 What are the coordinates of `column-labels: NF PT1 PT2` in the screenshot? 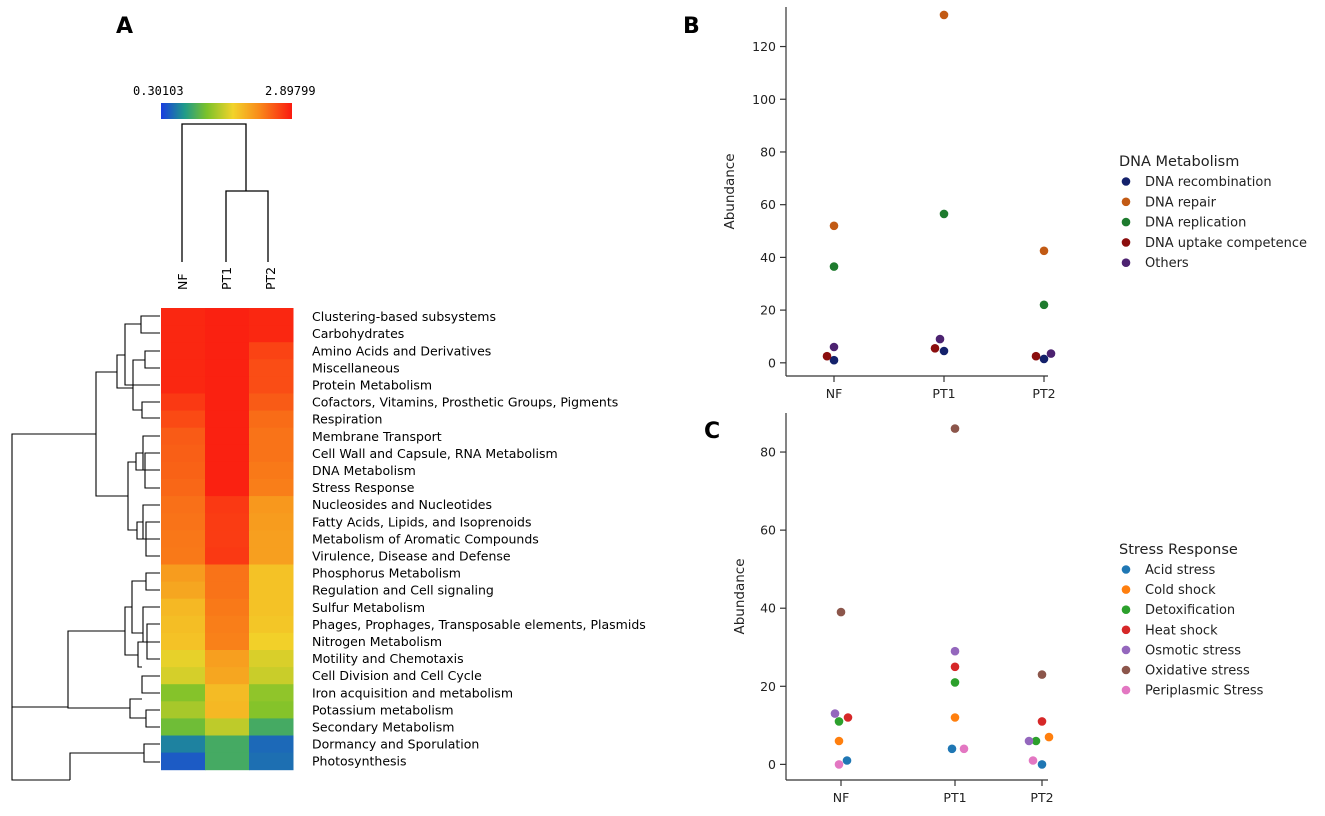 It's located at (226, 278).